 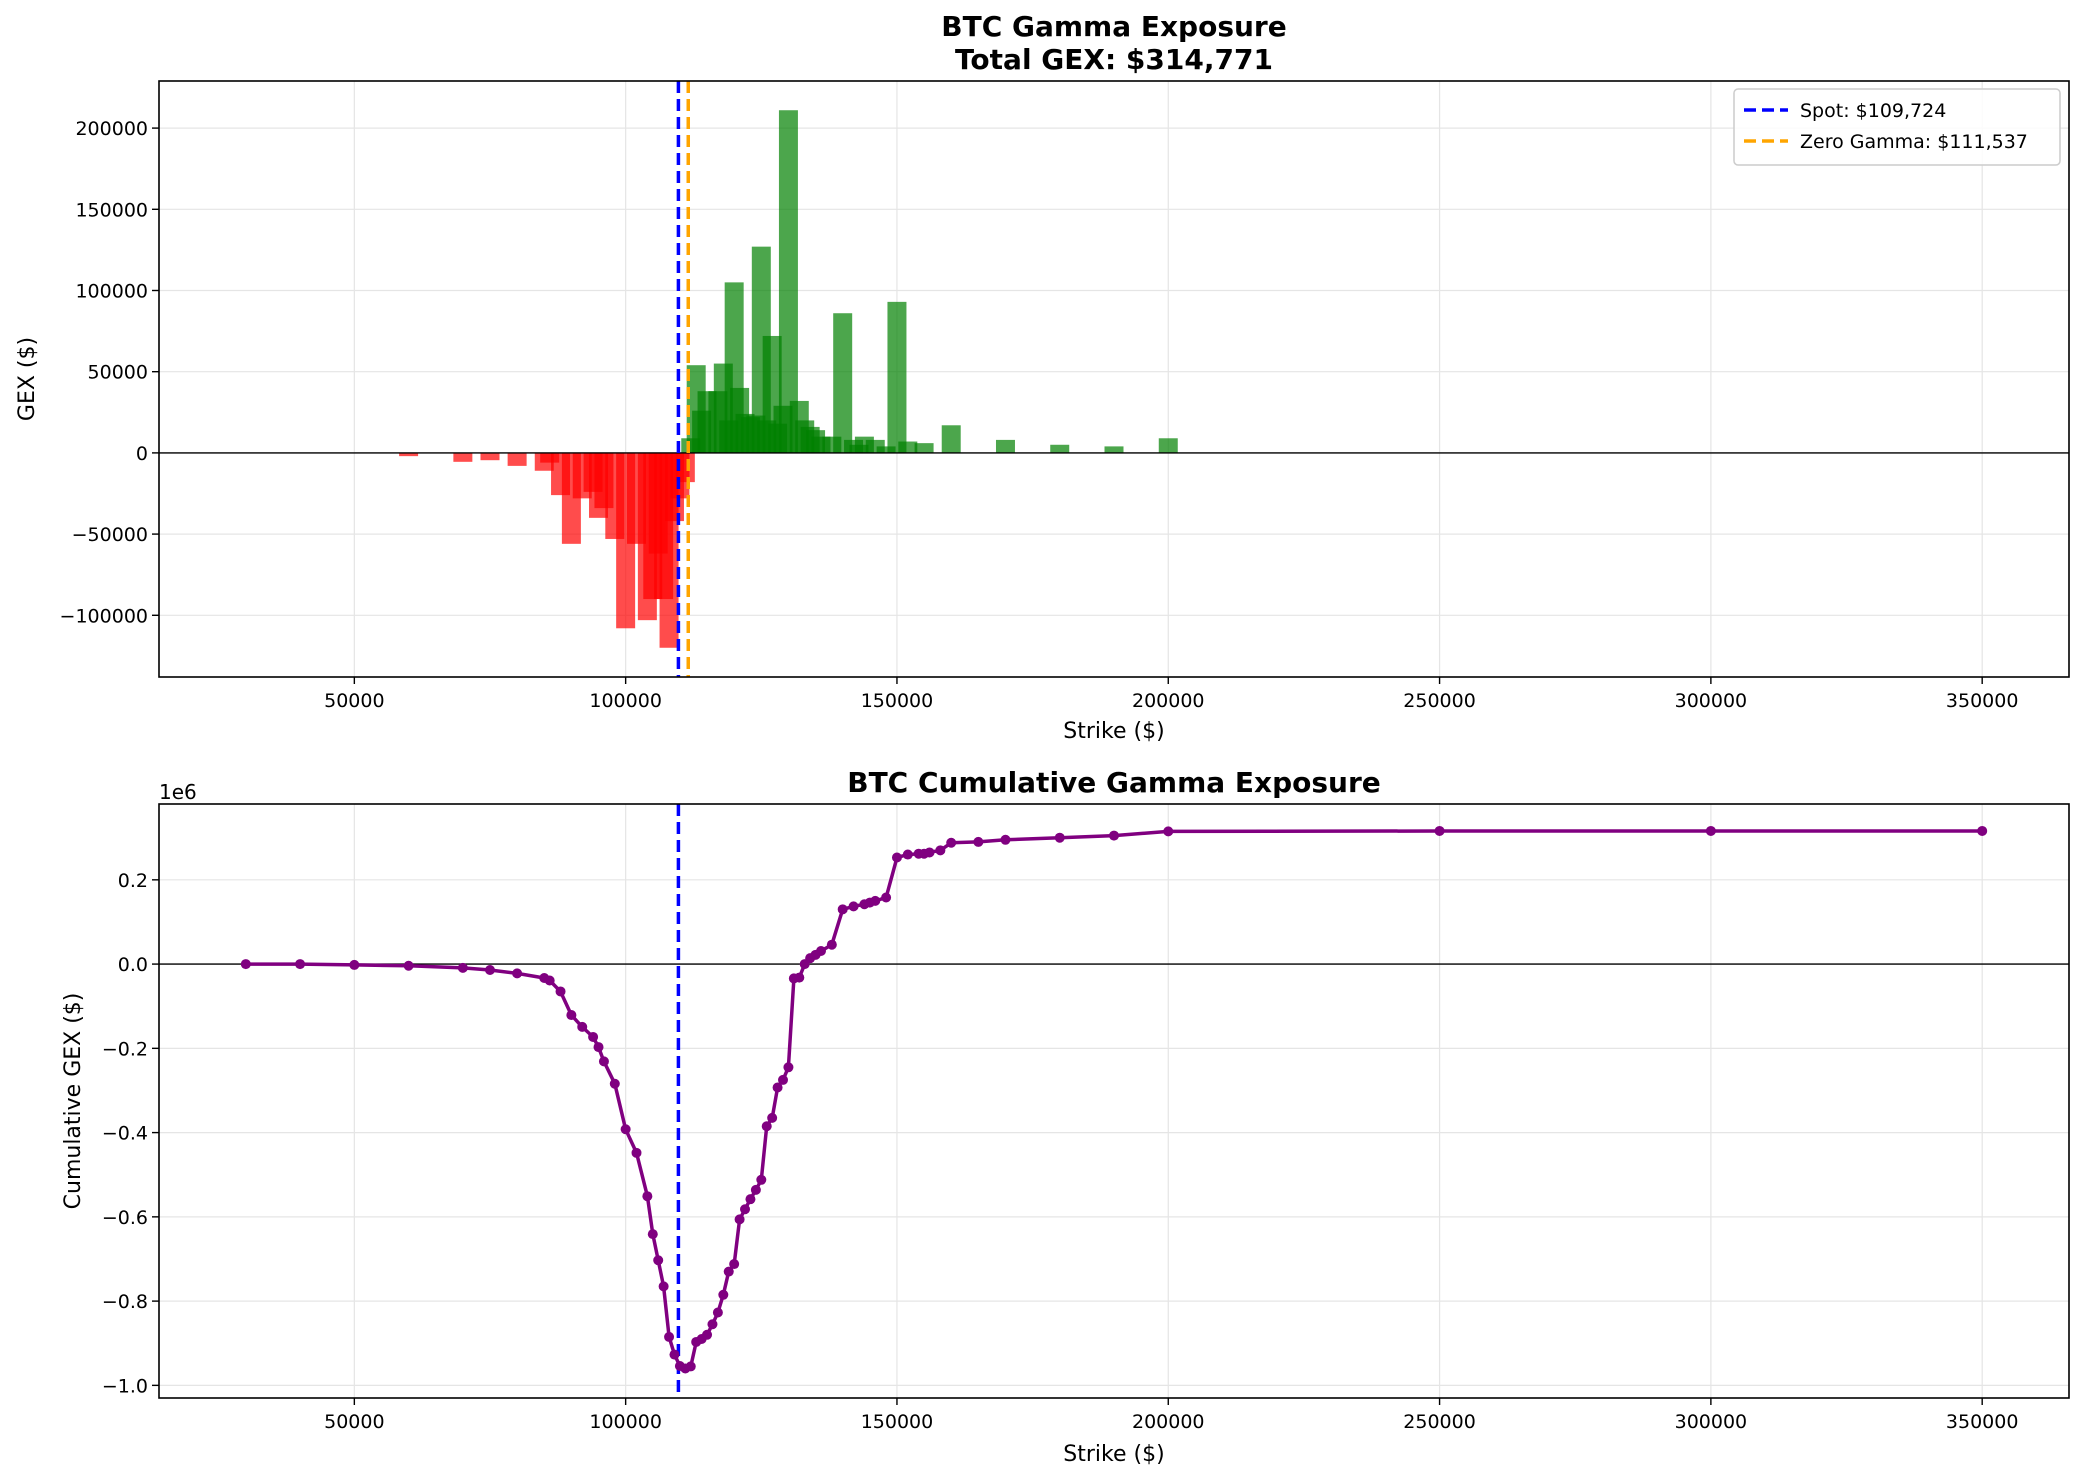 I want to click on cumulative-x-tick-label: 50000, so click(x=354, y=1422).